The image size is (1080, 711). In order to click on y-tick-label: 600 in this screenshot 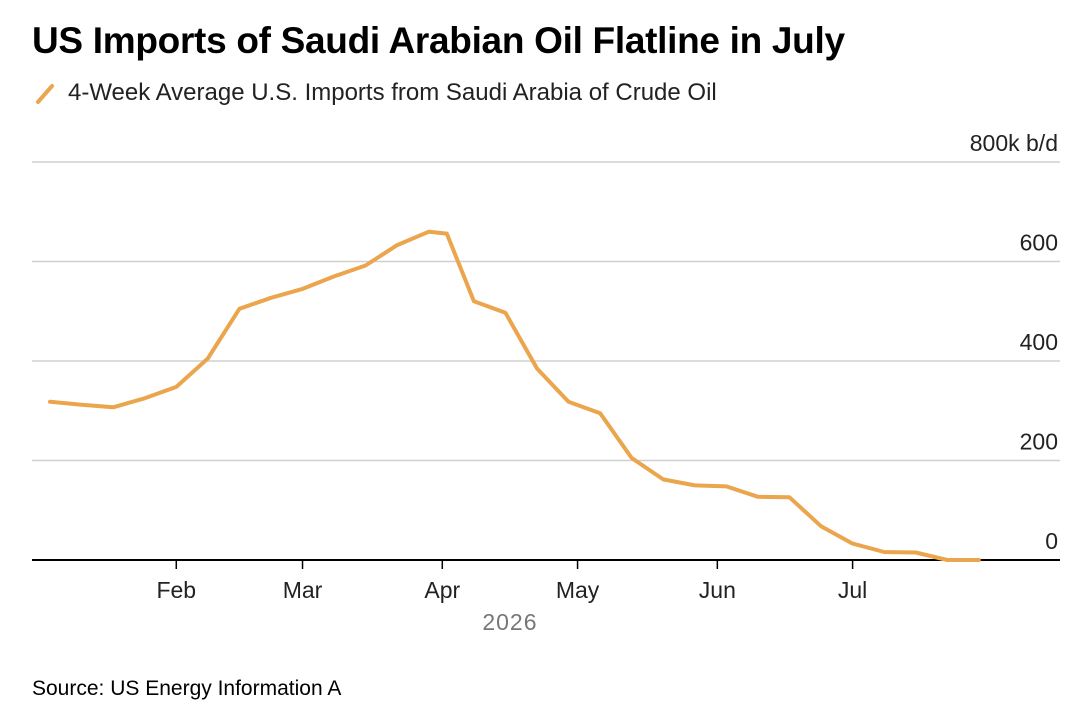, I will do `click(1039, 243)`.